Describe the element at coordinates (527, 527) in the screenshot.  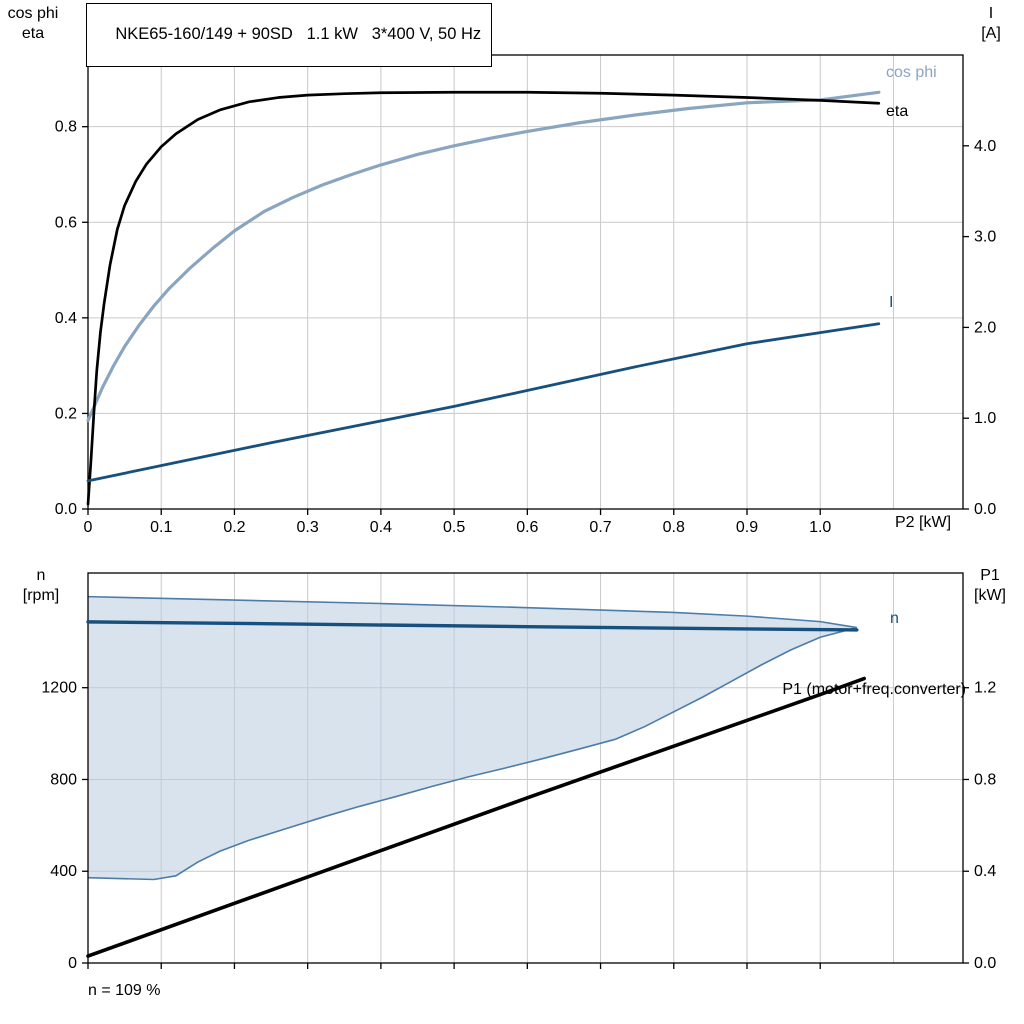
I see `x-tick-label: 0.6` at that location.